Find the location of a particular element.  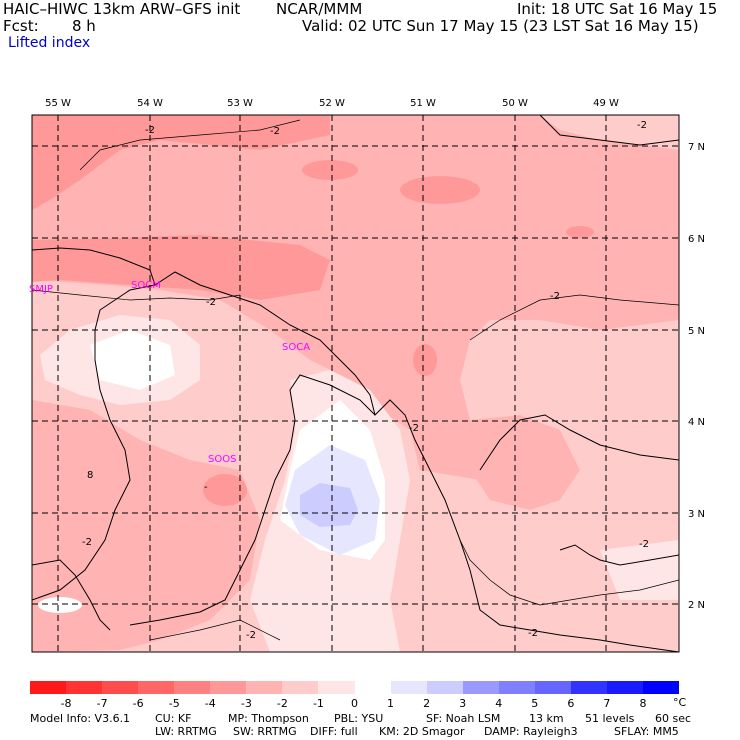

border-guyane-brazil is located at coordinates (252, 500).